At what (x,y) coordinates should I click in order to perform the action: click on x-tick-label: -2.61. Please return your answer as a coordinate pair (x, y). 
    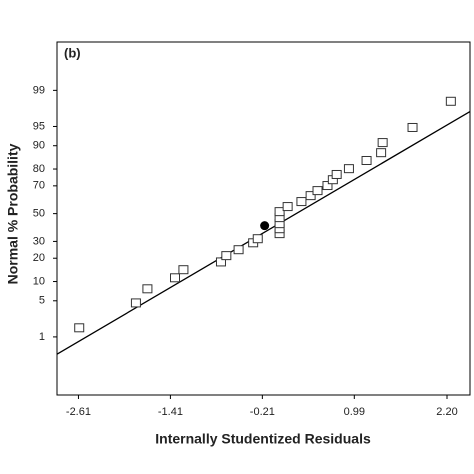
    Looking at the image, I should click on (78, 412).